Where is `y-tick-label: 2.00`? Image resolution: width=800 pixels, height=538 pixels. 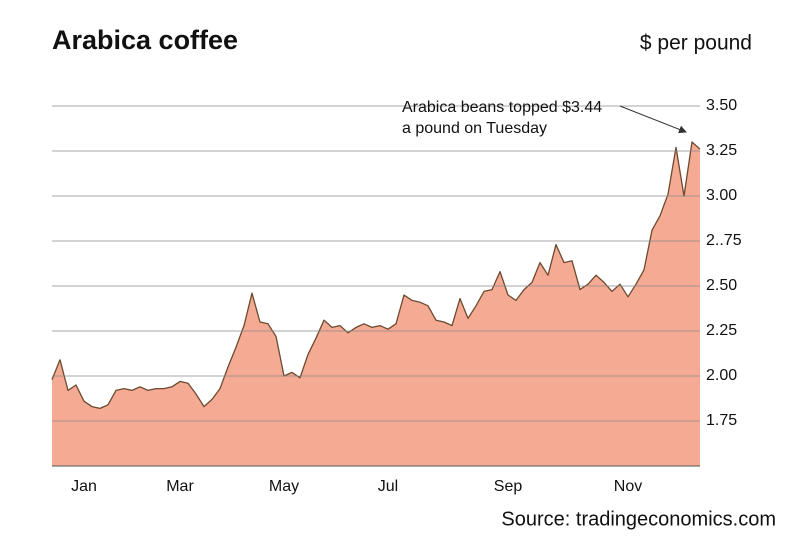 y-tick-label: 2.00 is located at coordinates (721, 375).